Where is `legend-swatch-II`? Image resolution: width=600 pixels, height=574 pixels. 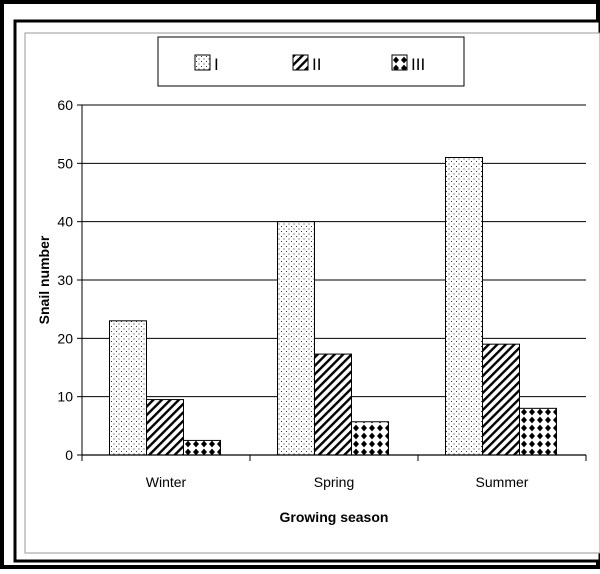
legend-swatch-II is located at coordinates (300, 62).